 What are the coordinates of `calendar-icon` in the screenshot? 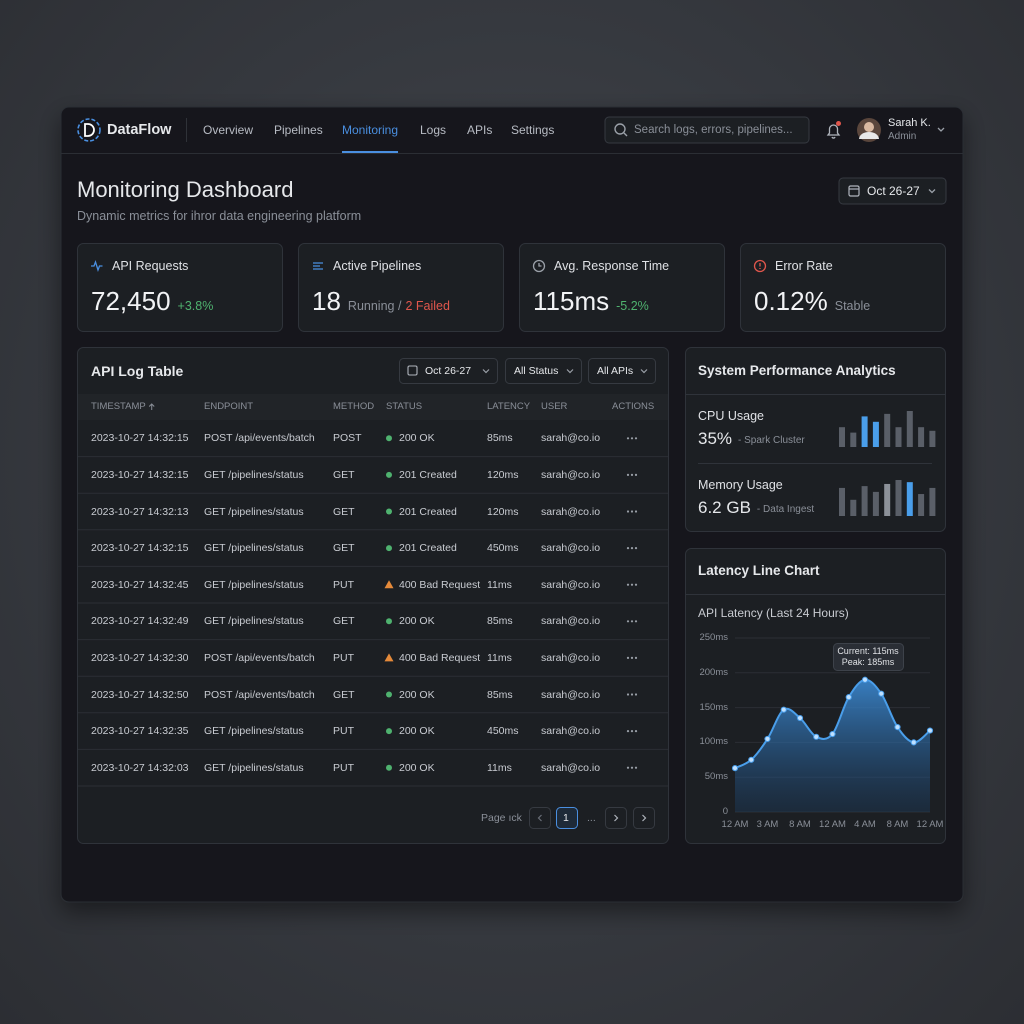 It's located at (412, 370).